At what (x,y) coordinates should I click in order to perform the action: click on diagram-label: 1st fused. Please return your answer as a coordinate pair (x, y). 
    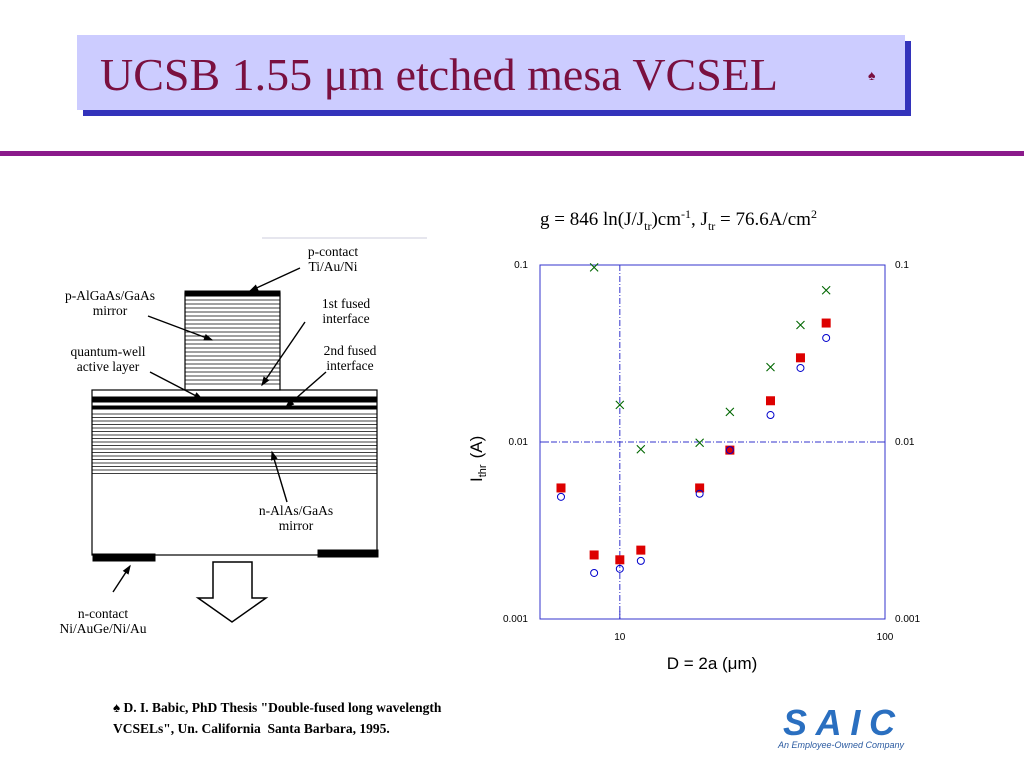
    Looking at the image, I should click on (346, 303).